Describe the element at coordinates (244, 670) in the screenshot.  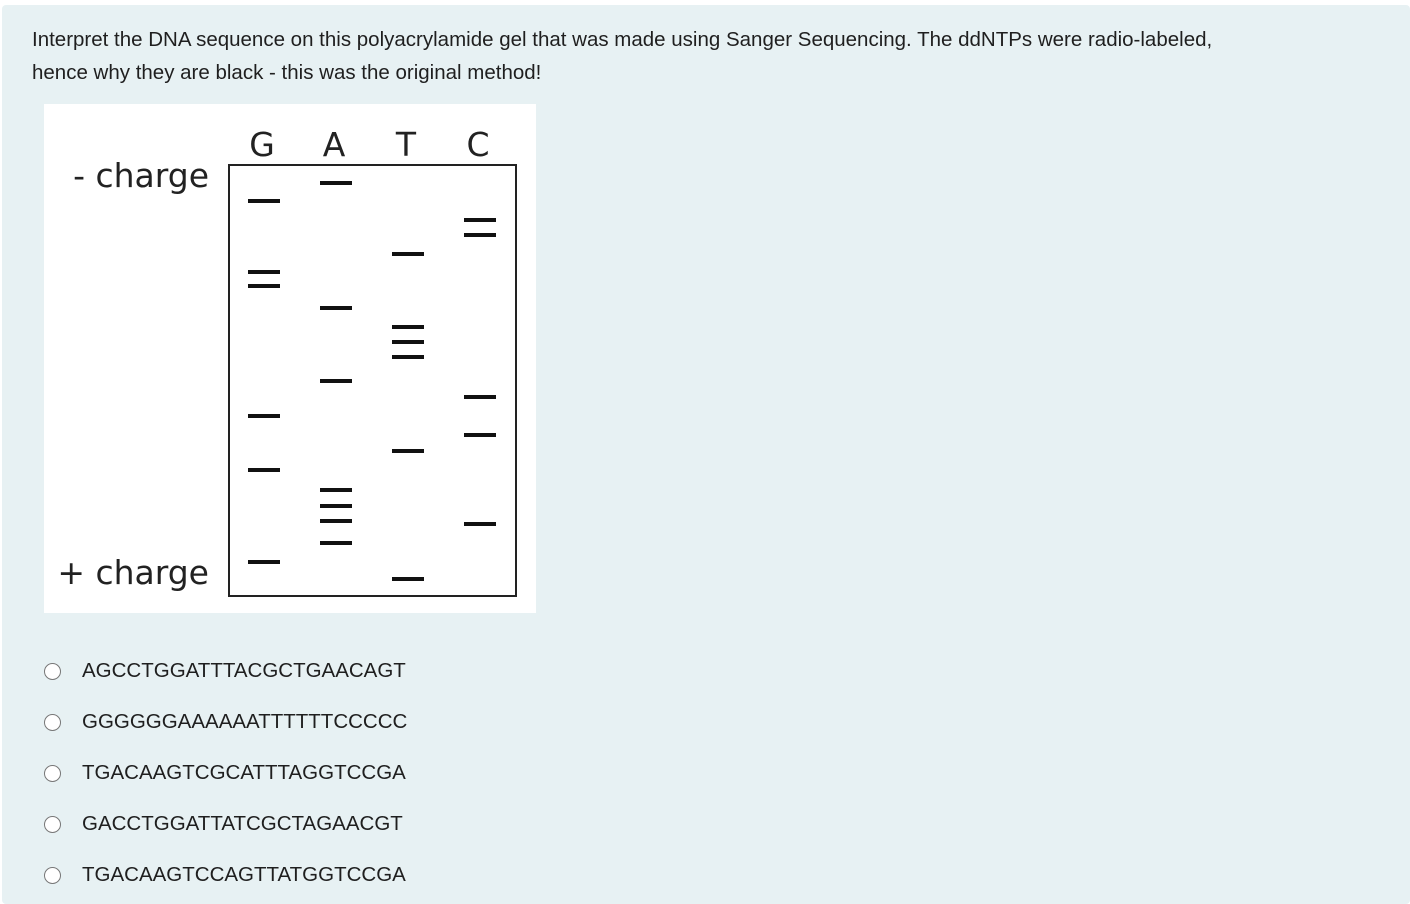
I see `option-text: AGCCTGGATTTACGCTGAACAGT` at that location.